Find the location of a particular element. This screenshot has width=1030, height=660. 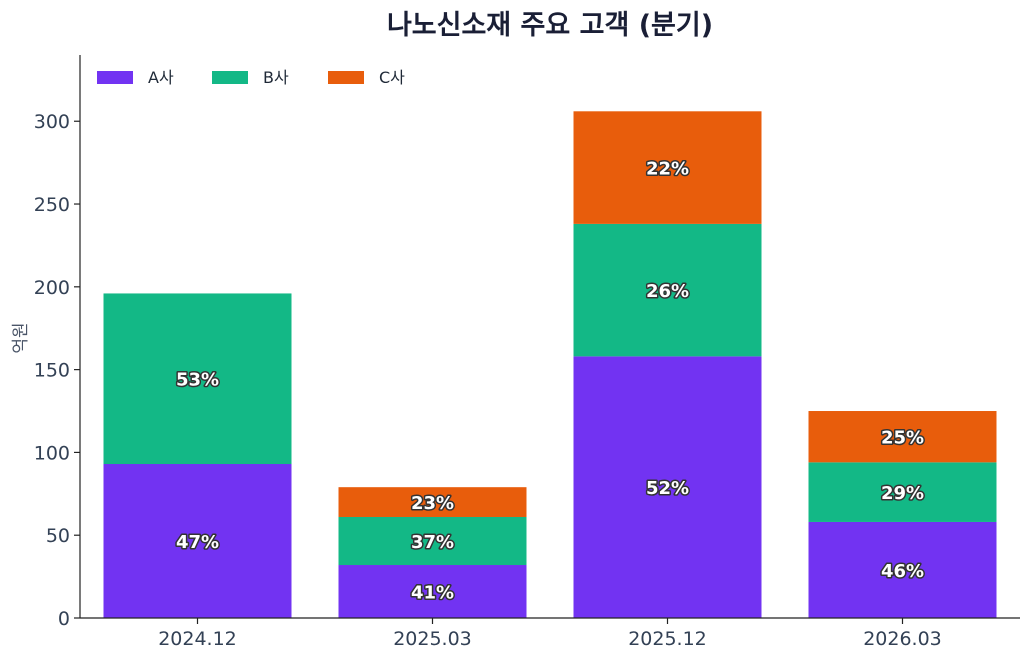

data-label-2025.12-A사: 52% is located at coordinates (667, 488).